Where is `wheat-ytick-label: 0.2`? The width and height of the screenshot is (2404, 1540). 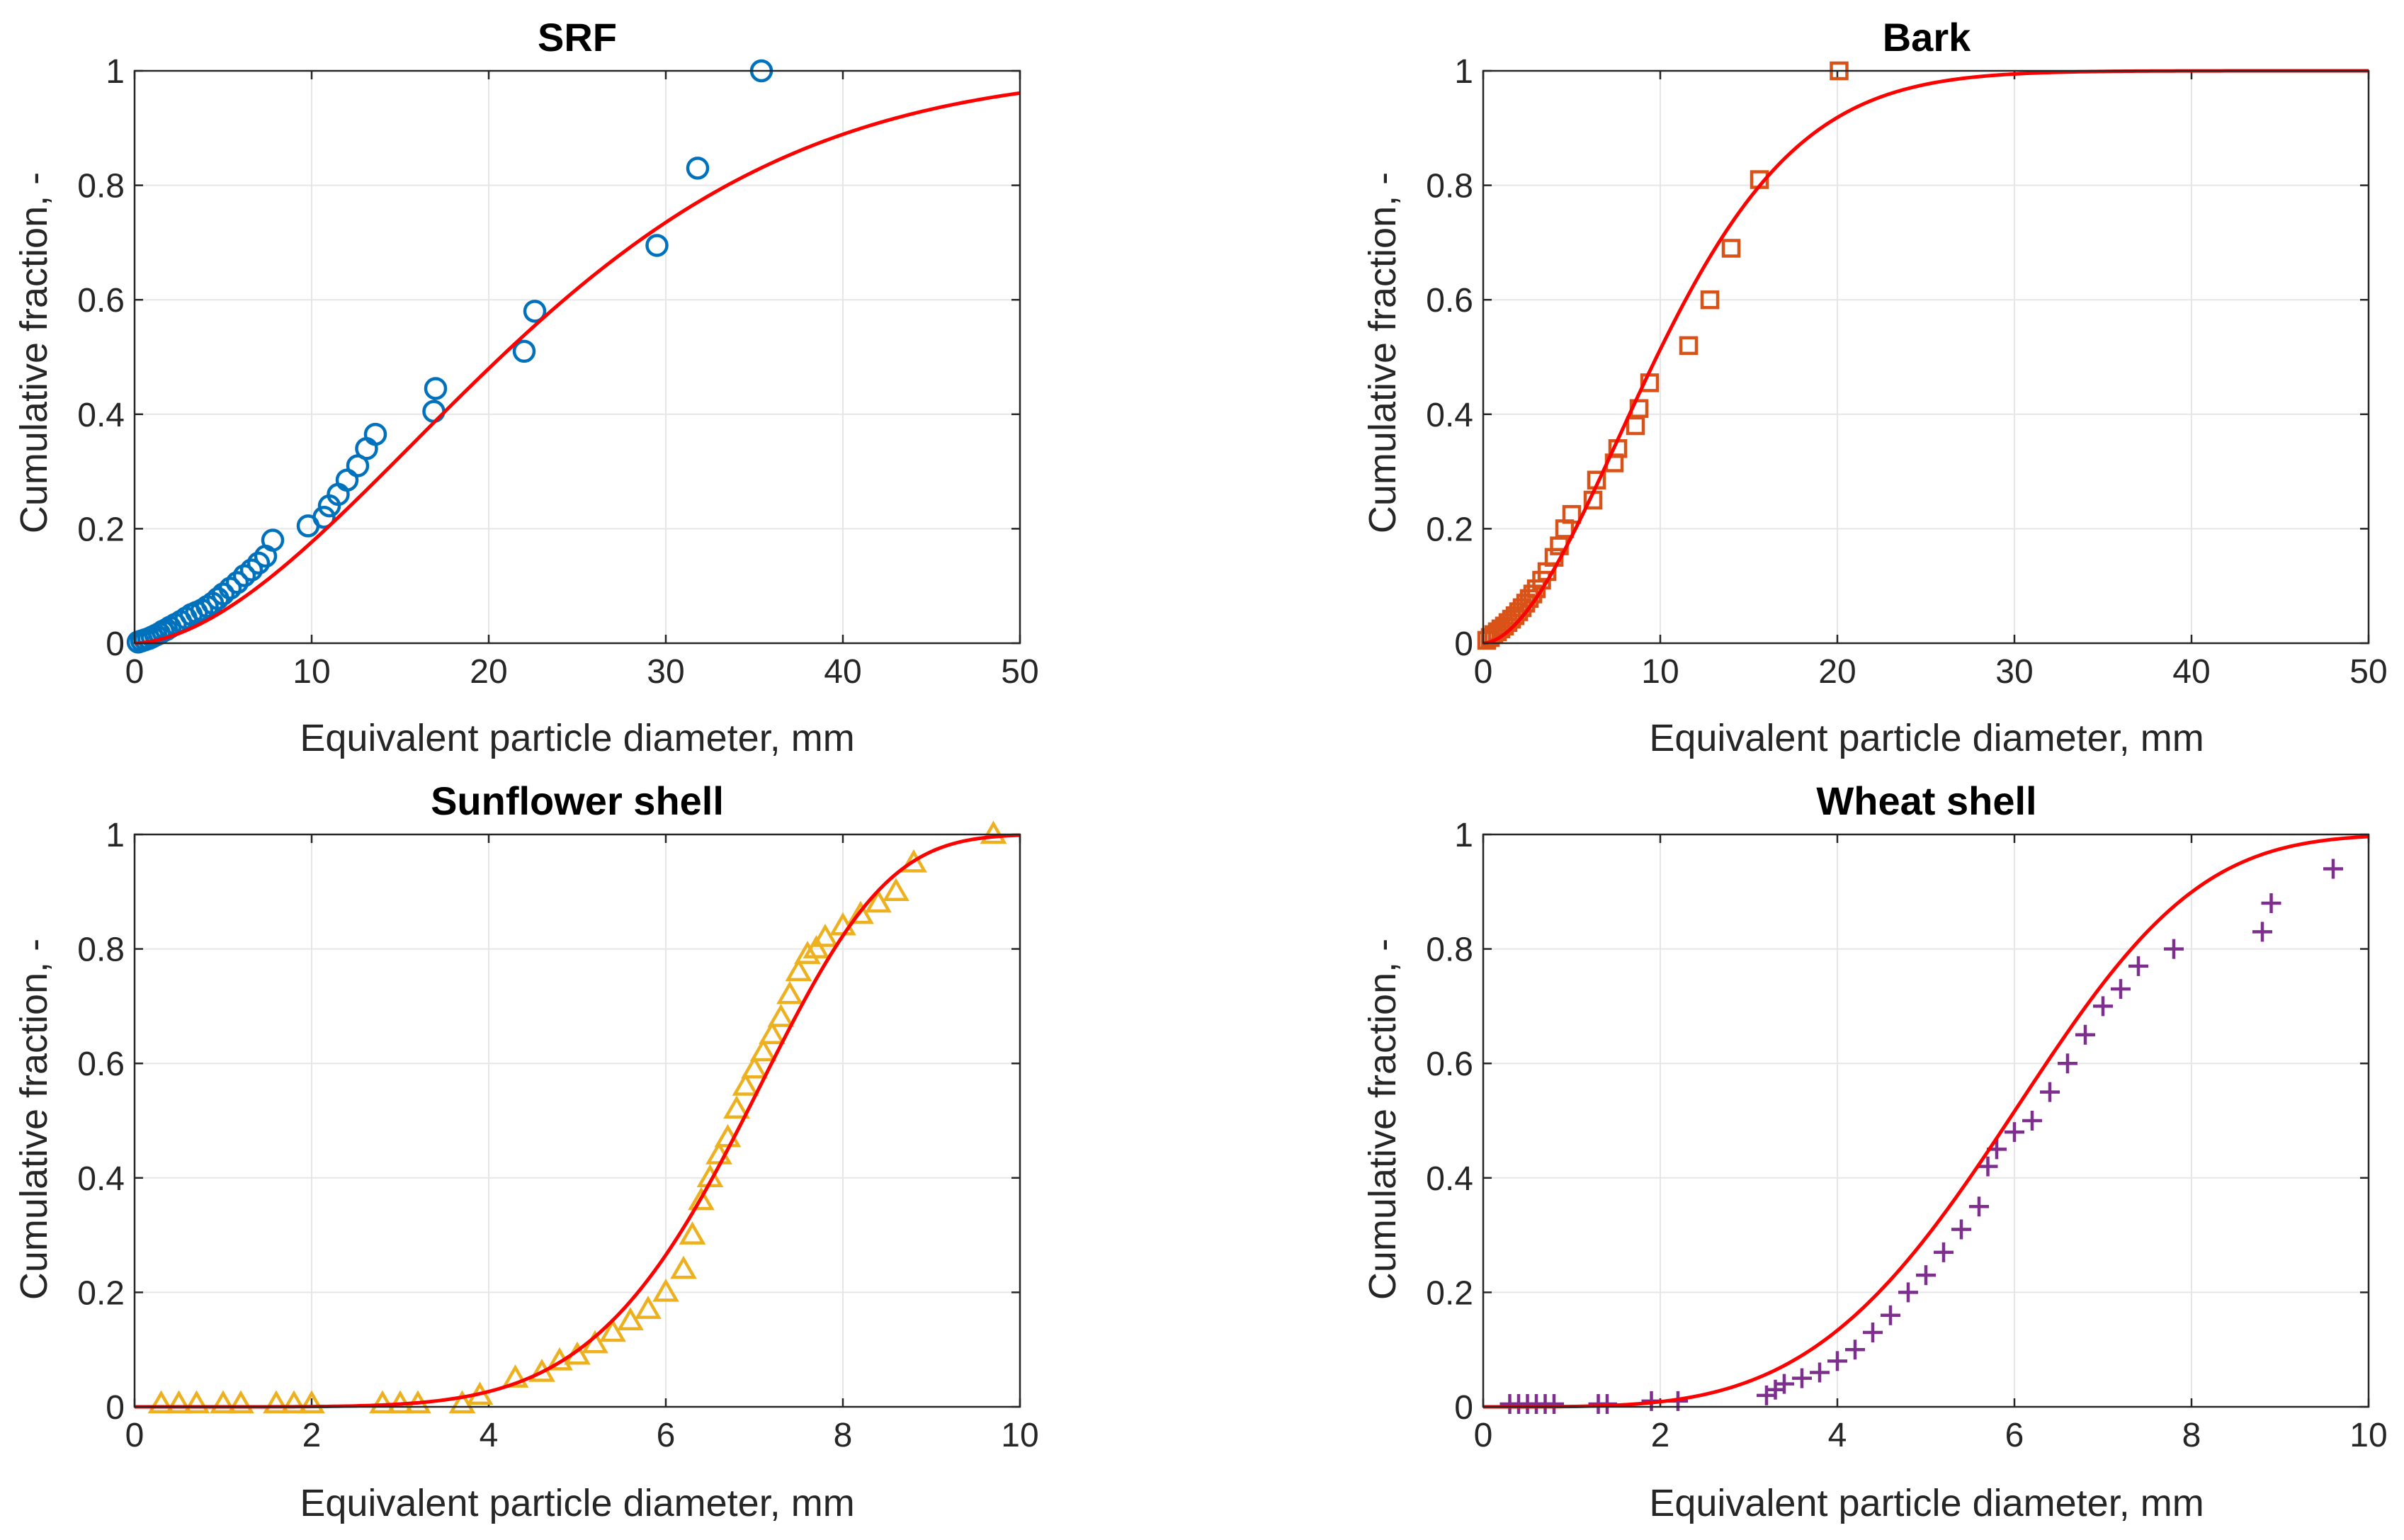 wheat-ytick-label: 0.2 is located at coordinates (1450, 1293).